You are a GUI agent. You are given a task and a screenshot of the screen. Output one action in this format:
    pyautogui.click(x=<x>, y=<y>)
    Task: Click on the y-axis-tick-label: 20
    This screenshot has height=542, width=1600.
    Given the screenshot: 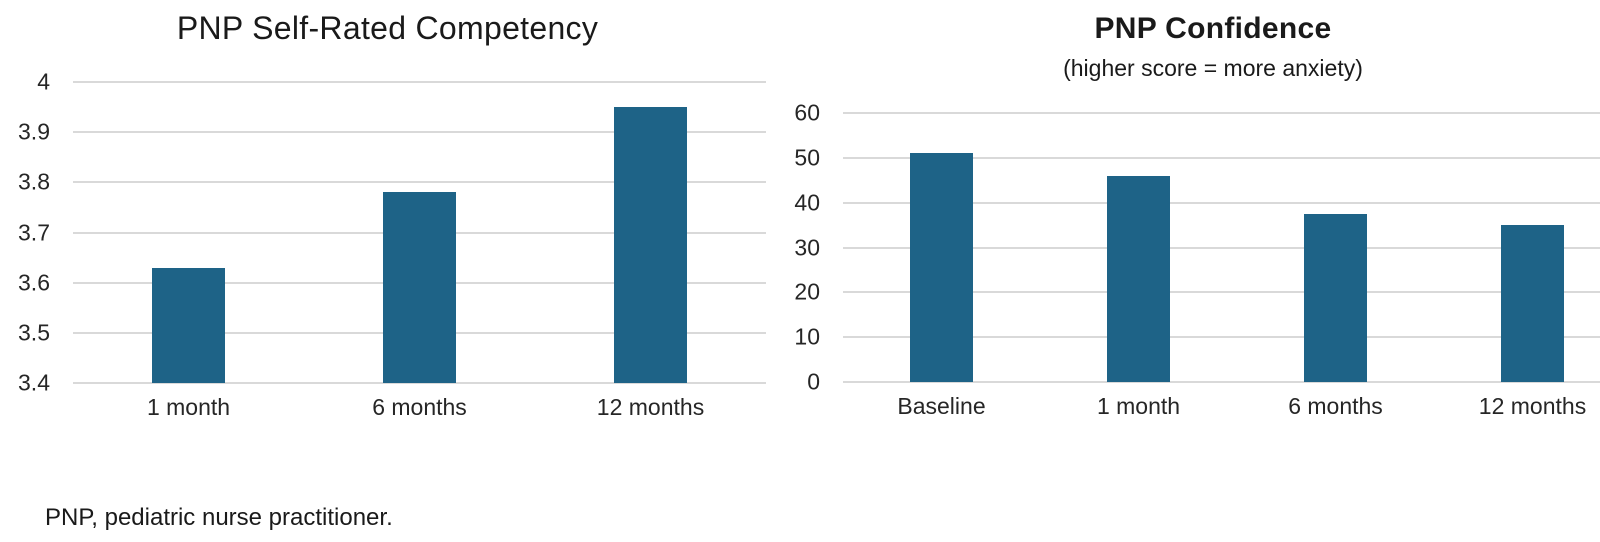 What is the action you would take?
    pyautogui.click(x=807, y=291)
    